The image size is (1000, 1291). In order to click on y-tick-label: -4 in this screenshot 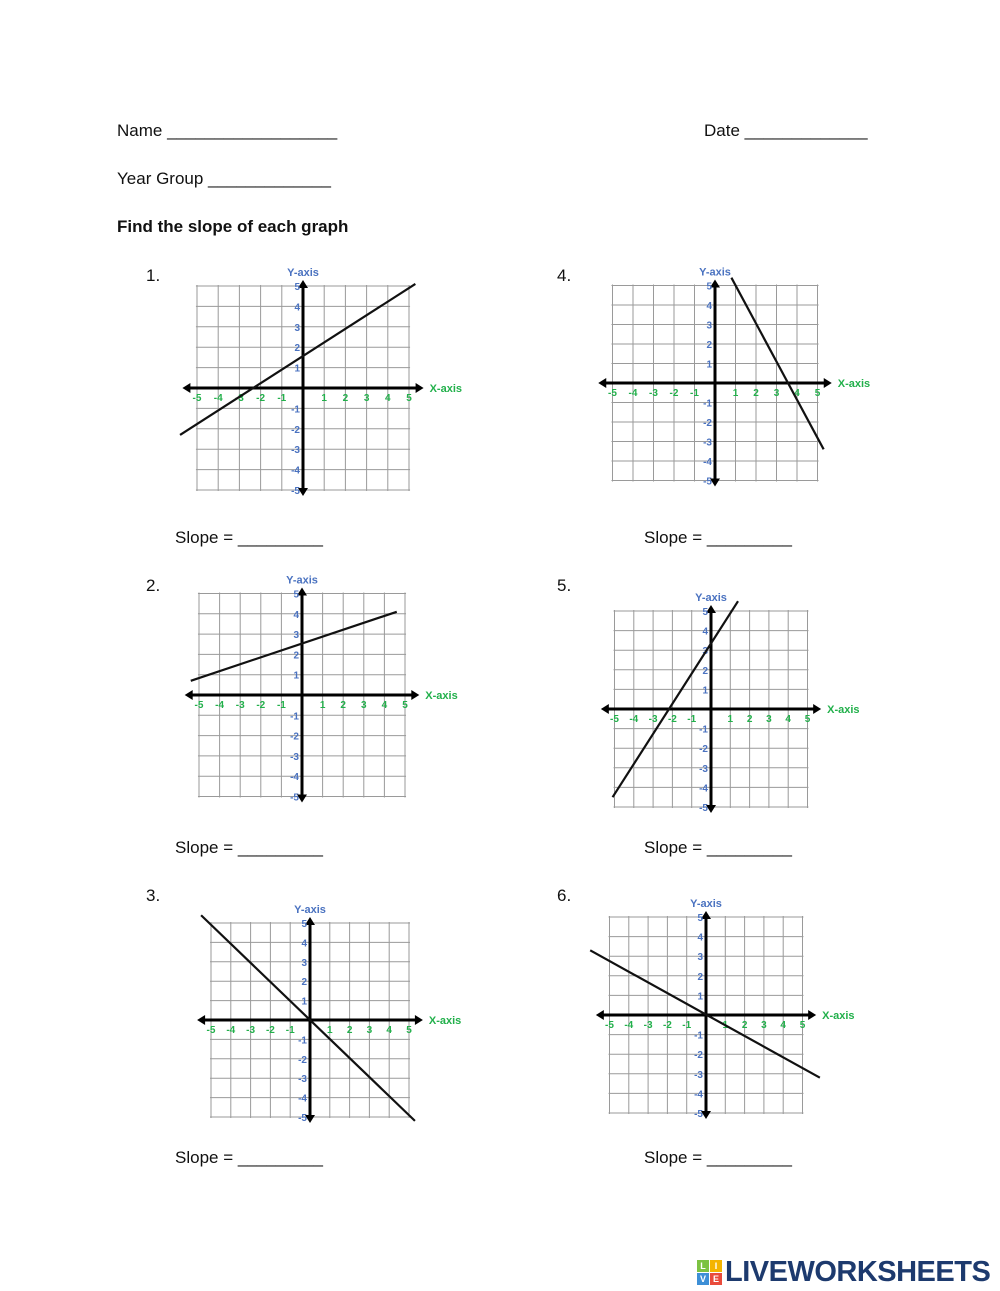, I will do `click(707, 462)`.